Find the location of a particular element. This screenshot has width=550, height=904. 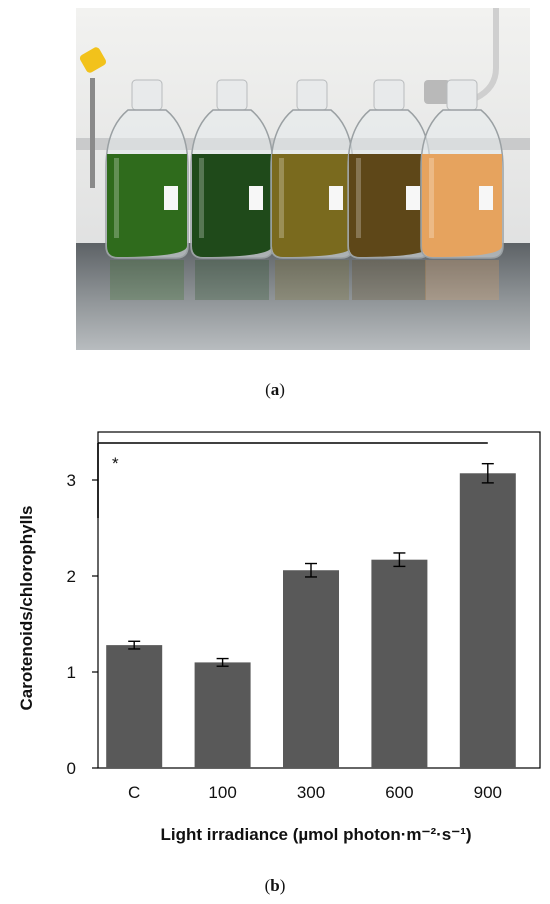

y-tick-label: 1 is located at coordinates (71, 672).